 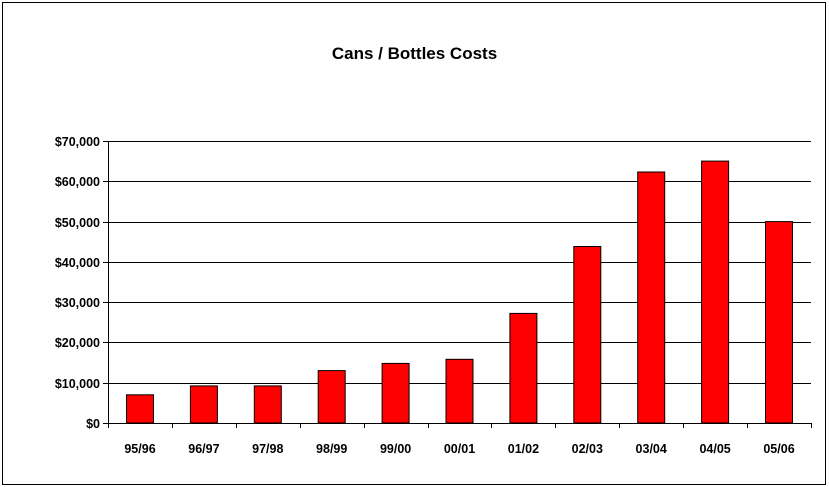 What do you see at coordinates (77, 142) in the screenshot?
I see `y-tick-label: $70,000` at bounding box center [77, 142].